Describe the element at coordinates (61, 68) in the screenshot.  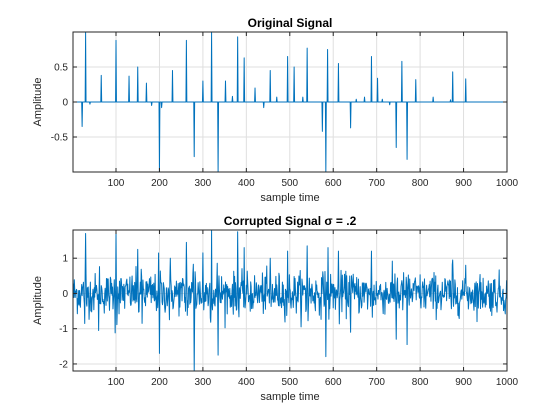
I see `y-tick-label: 0.5` at that location.